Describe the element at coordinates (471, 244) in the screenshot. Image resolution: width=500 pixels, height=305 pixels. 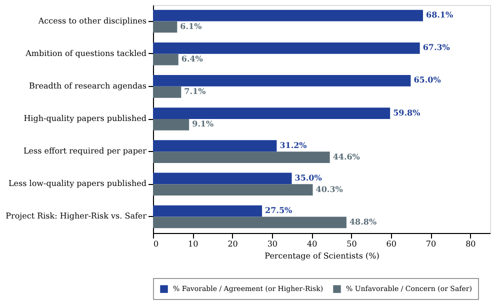
I see `x-tick-label: 80` at that location.